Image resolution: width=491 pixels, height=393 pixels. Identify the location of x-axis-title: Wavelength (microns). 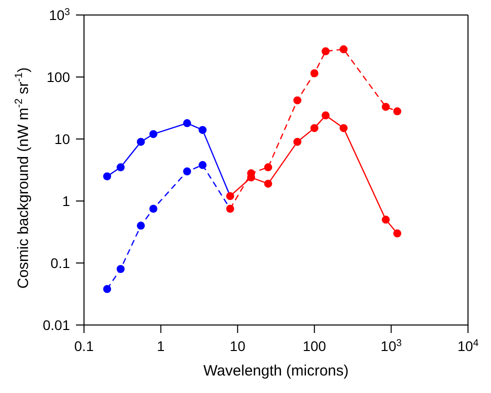
(276, 371).